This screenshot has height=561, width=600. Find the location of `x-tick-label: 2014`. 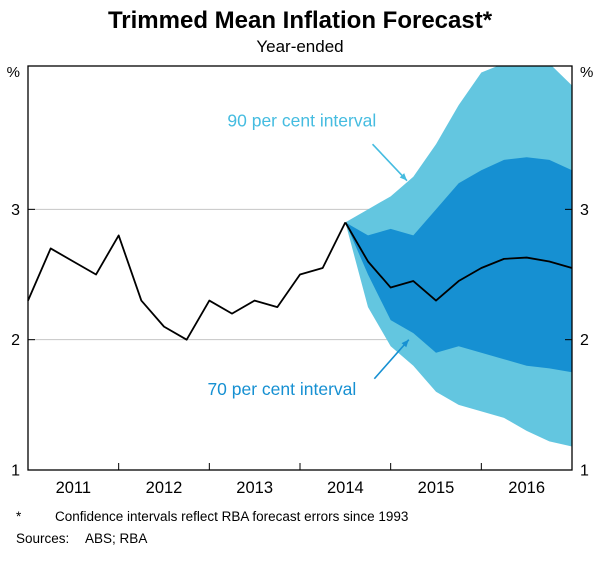

x-tick-label: 2014 is located at coordinates (345, 488).